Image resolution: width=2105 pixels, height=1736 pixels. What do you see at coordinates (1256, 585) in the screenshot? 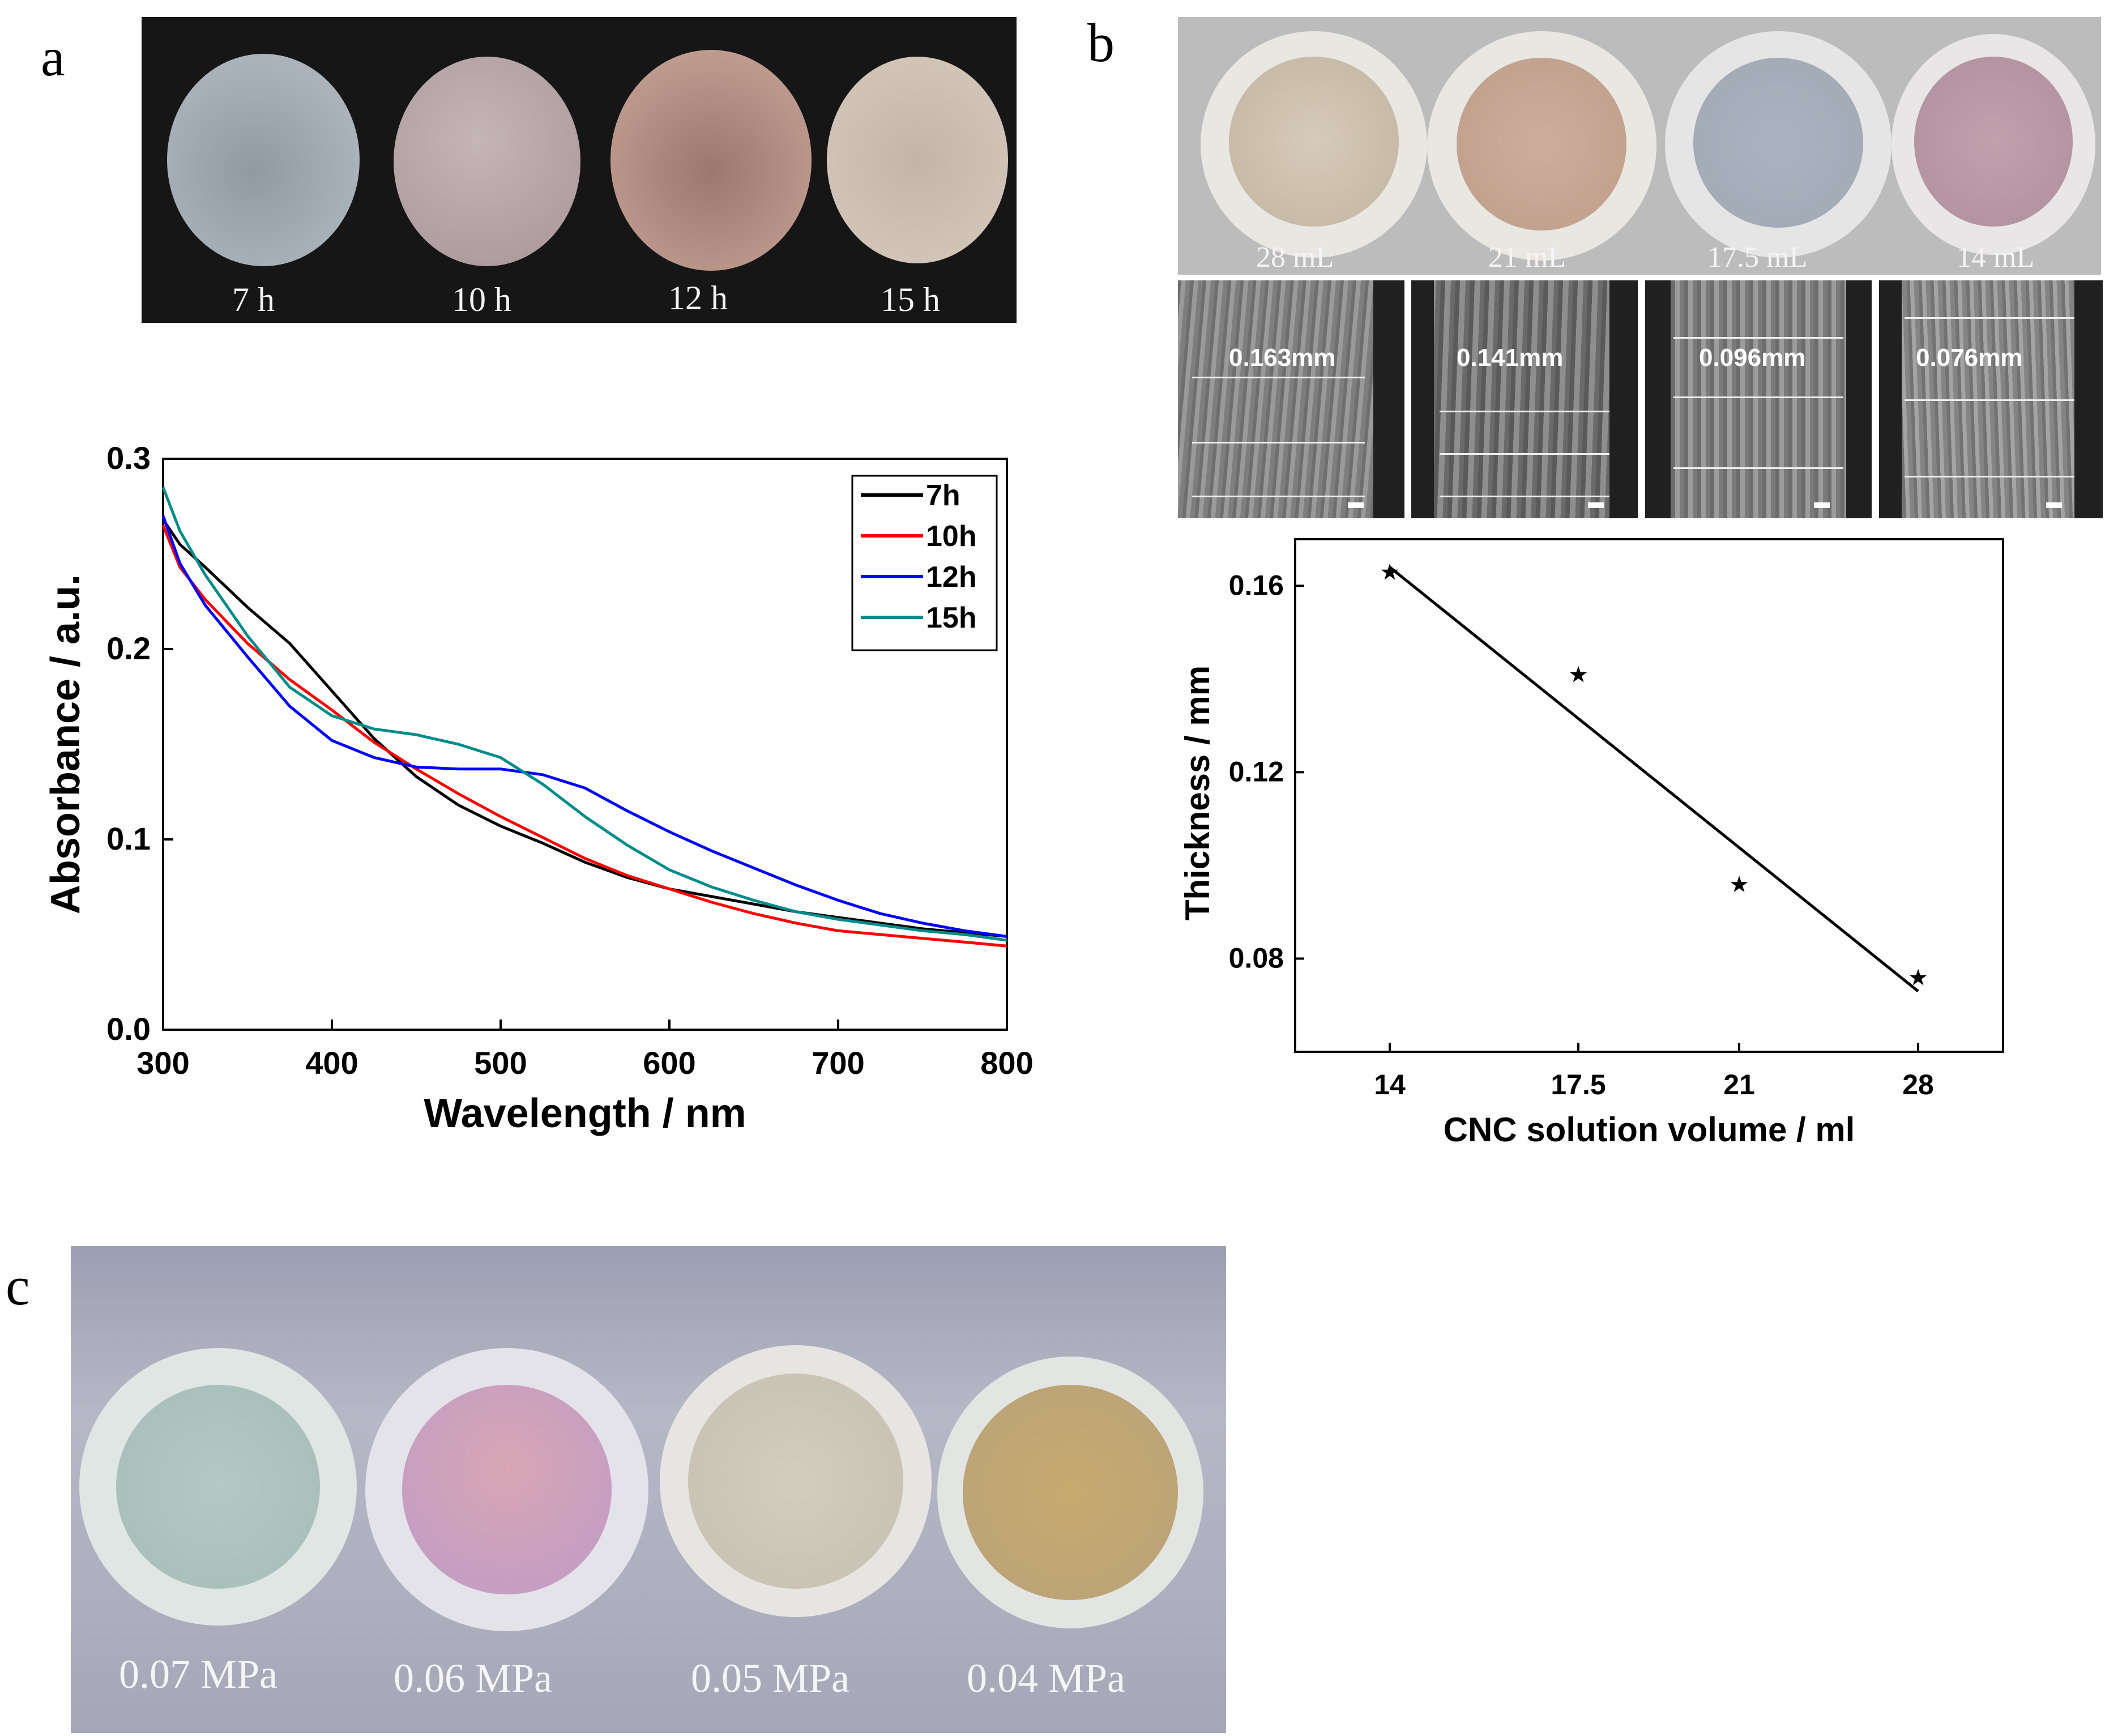
I see `y-tick-label: 0.16` at bounding box center [1256, 585].